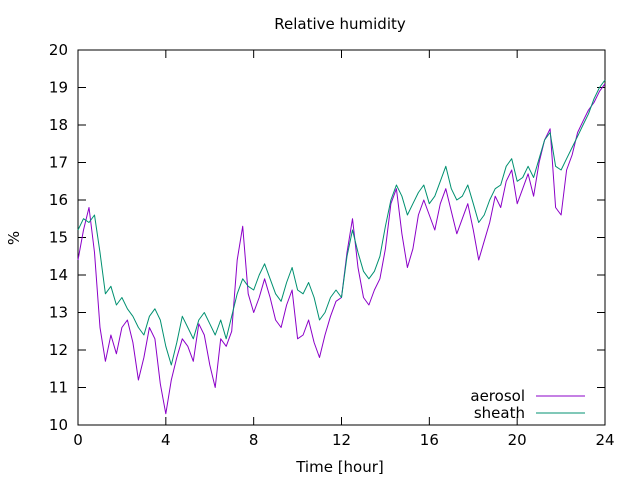  Describe the element at coordinates (58, 88) in the screenshot. I see `y-tick-label: 19` at that location.